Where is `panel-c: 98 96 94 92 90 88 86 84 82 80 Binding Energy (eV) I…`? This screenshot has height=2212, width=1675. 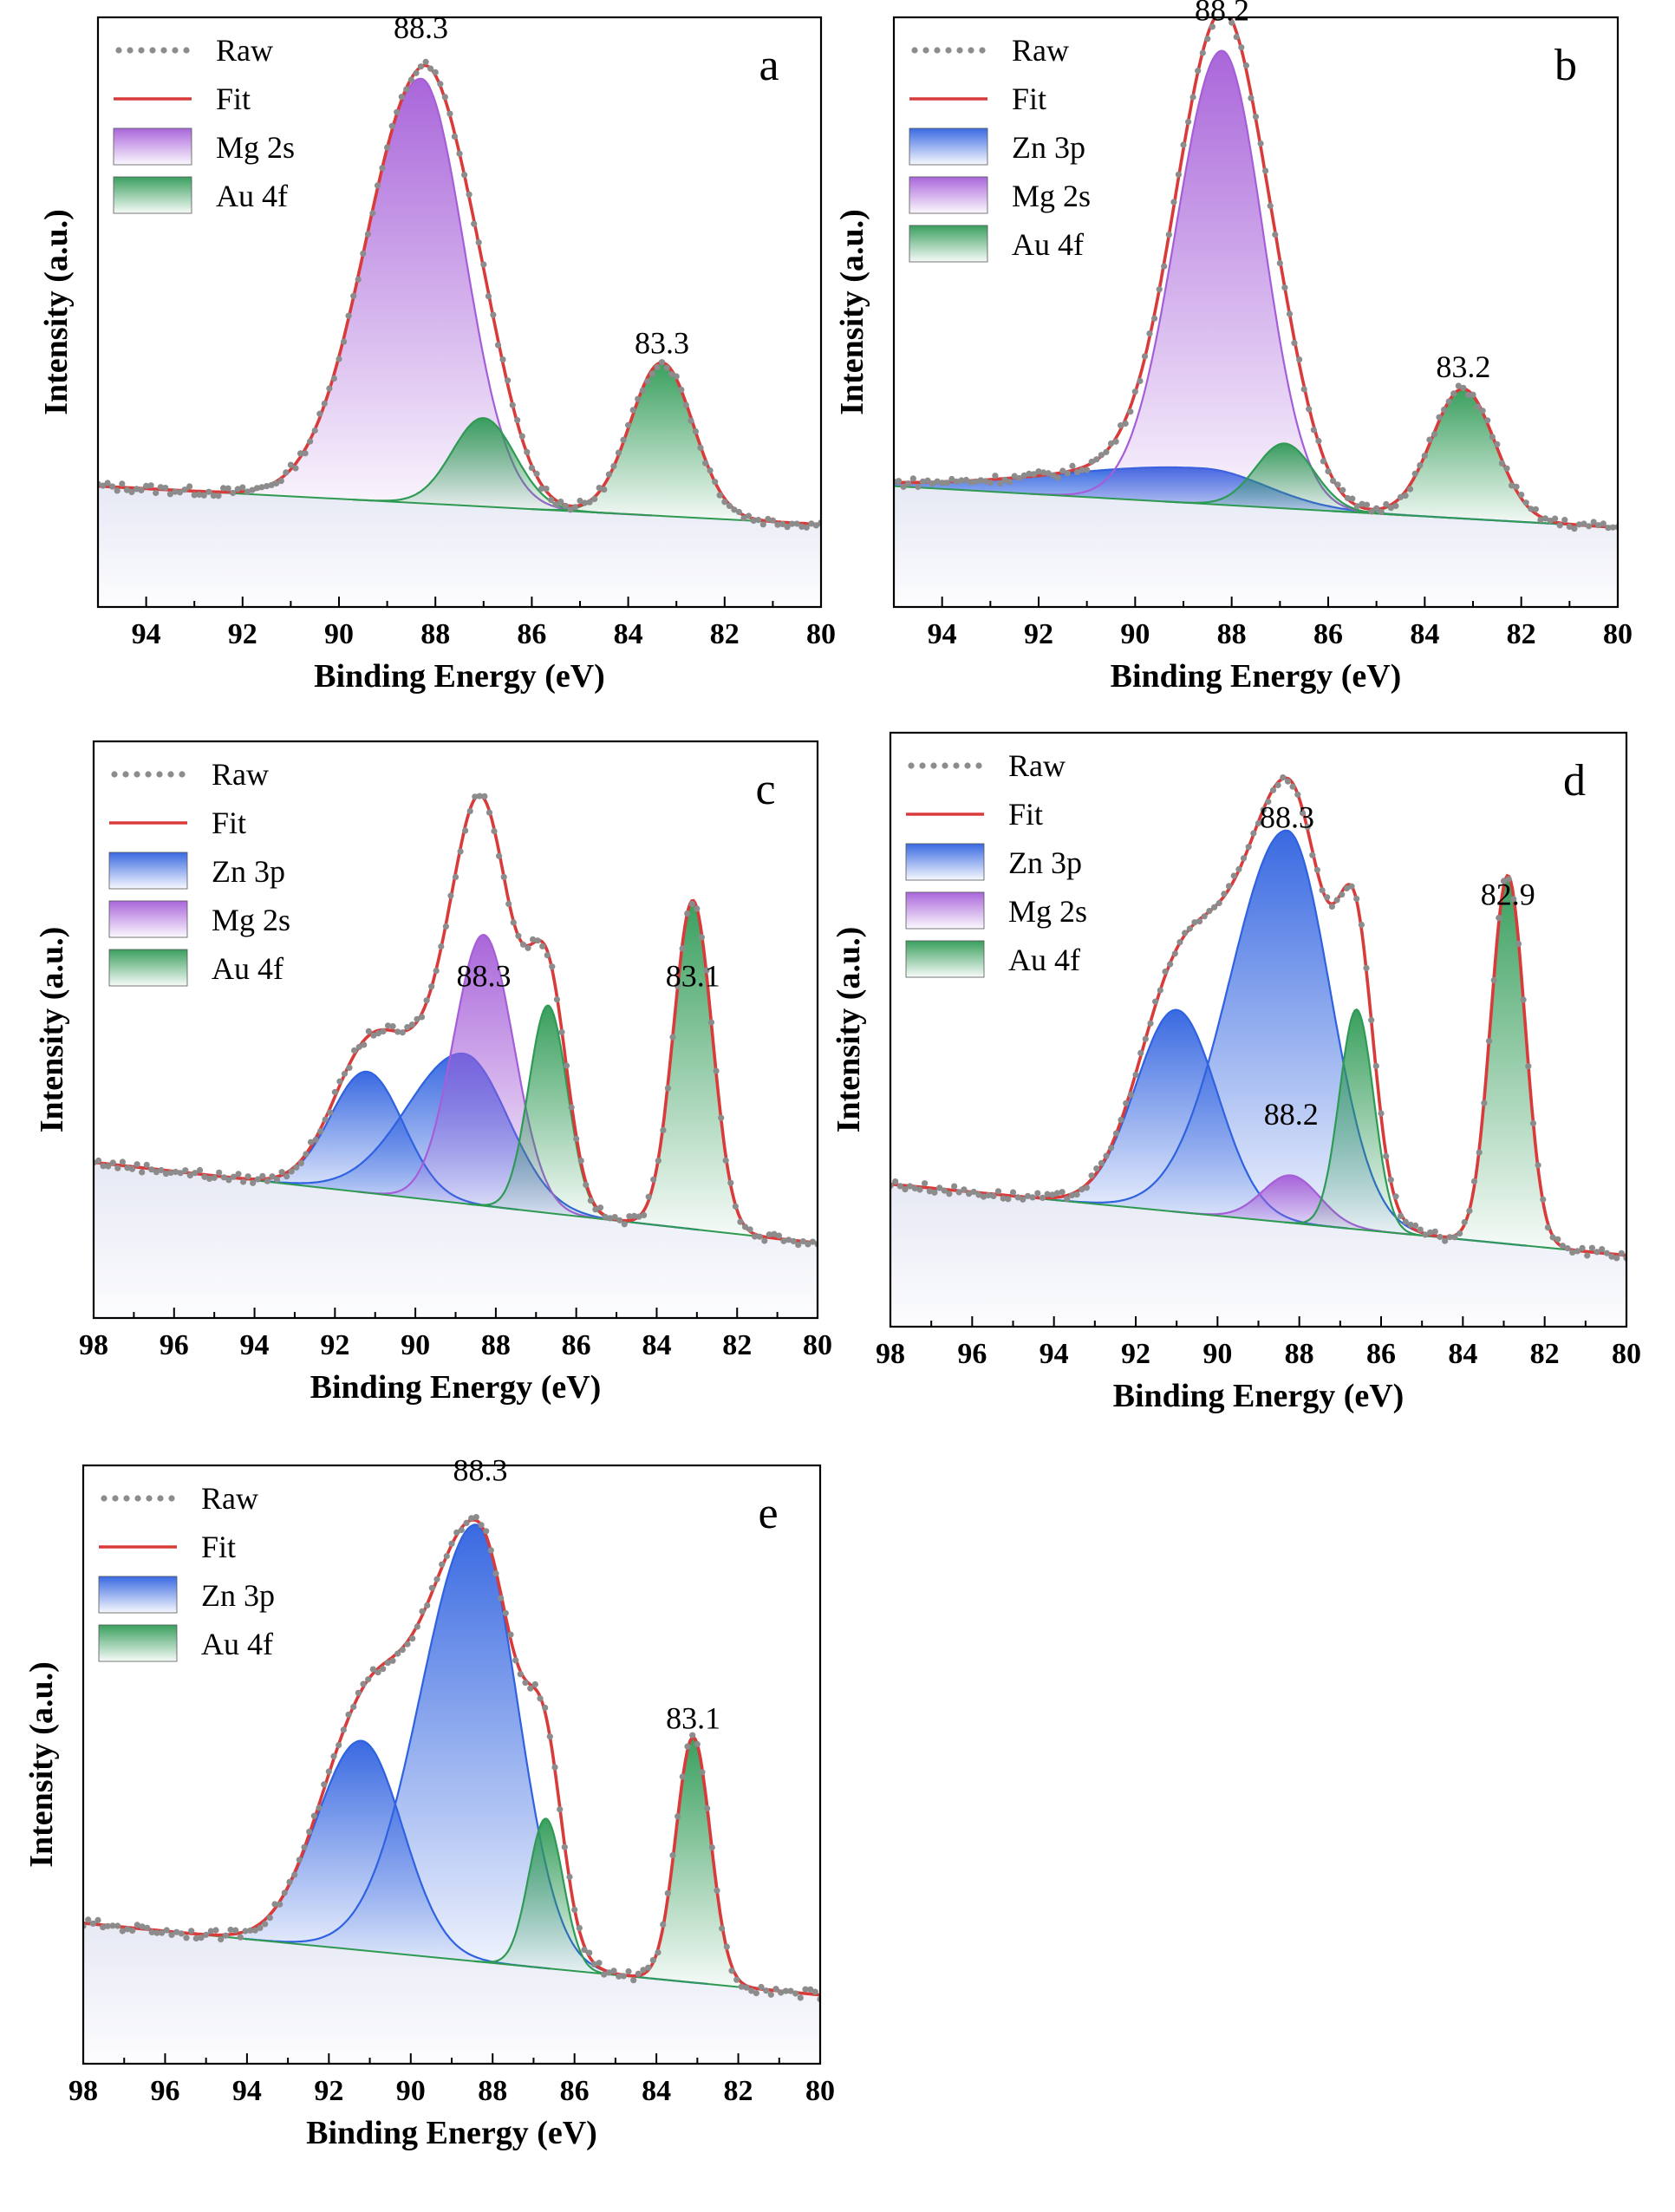 panel-c: 98 96 94 92 90 88 86 84 82 80 Binding Energy (eV) I… is located at coordinates (433, 1073).